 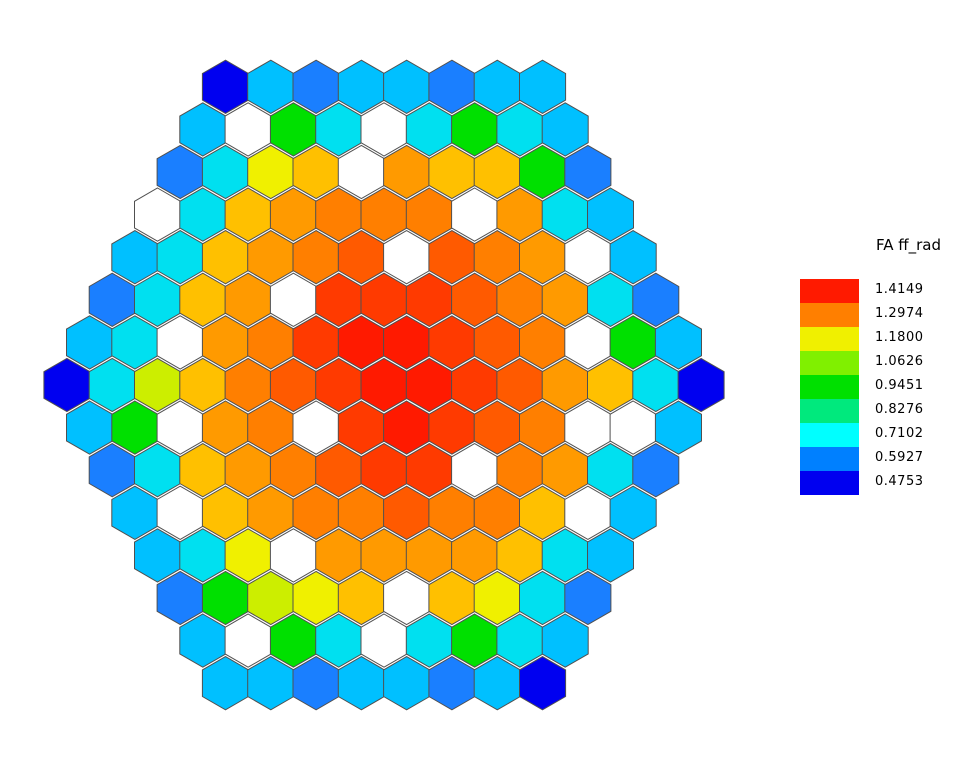 I want to click on legend-label: 0.7102, so click(x=899, y=433).